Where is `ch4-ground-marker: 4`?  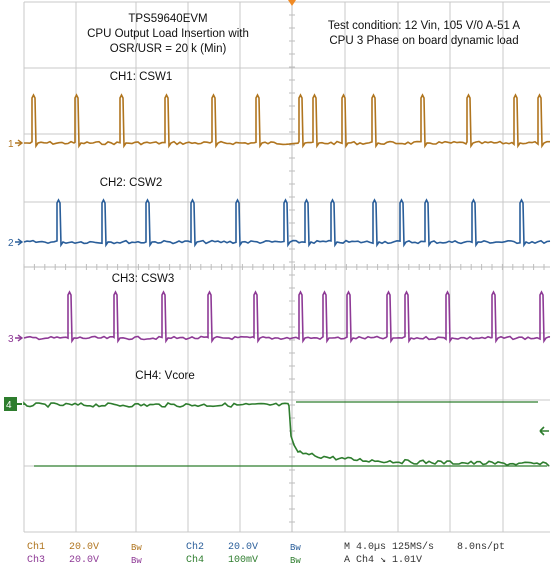 ch4-ground-marker: 4 is located at coordinates (13, 404).